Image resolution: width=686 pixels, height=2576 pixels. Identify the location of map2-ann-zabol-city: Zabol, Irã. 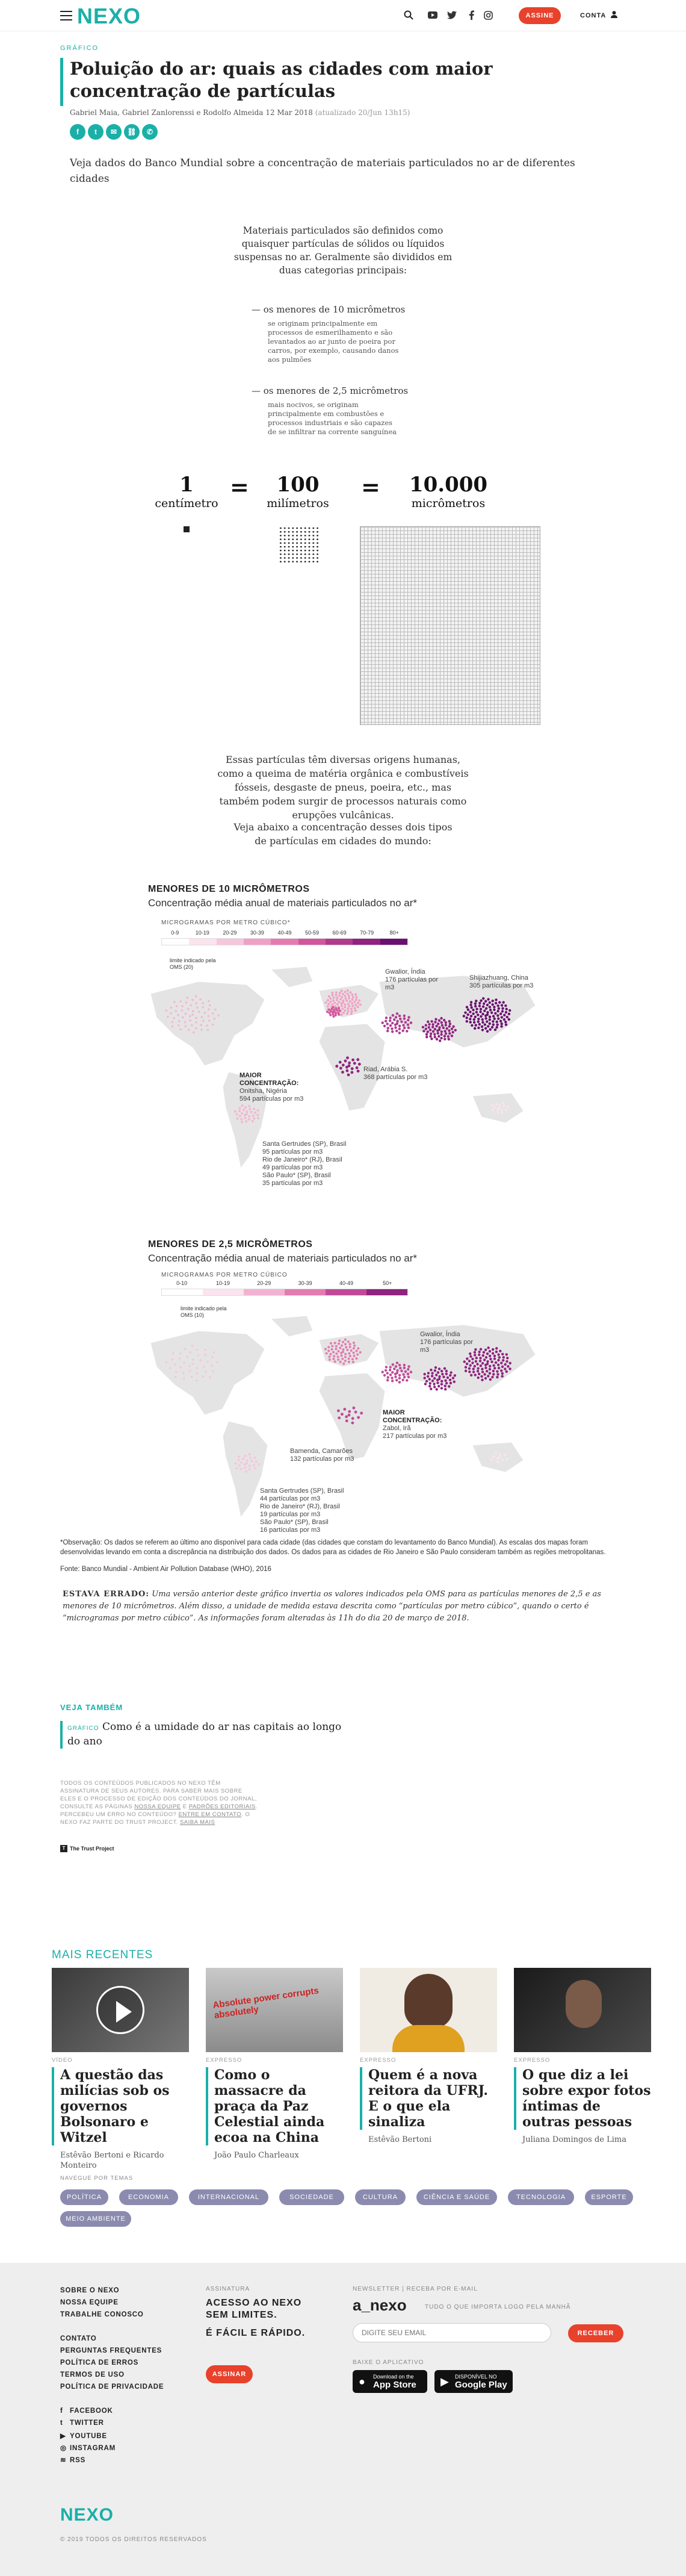
(397, 1429).